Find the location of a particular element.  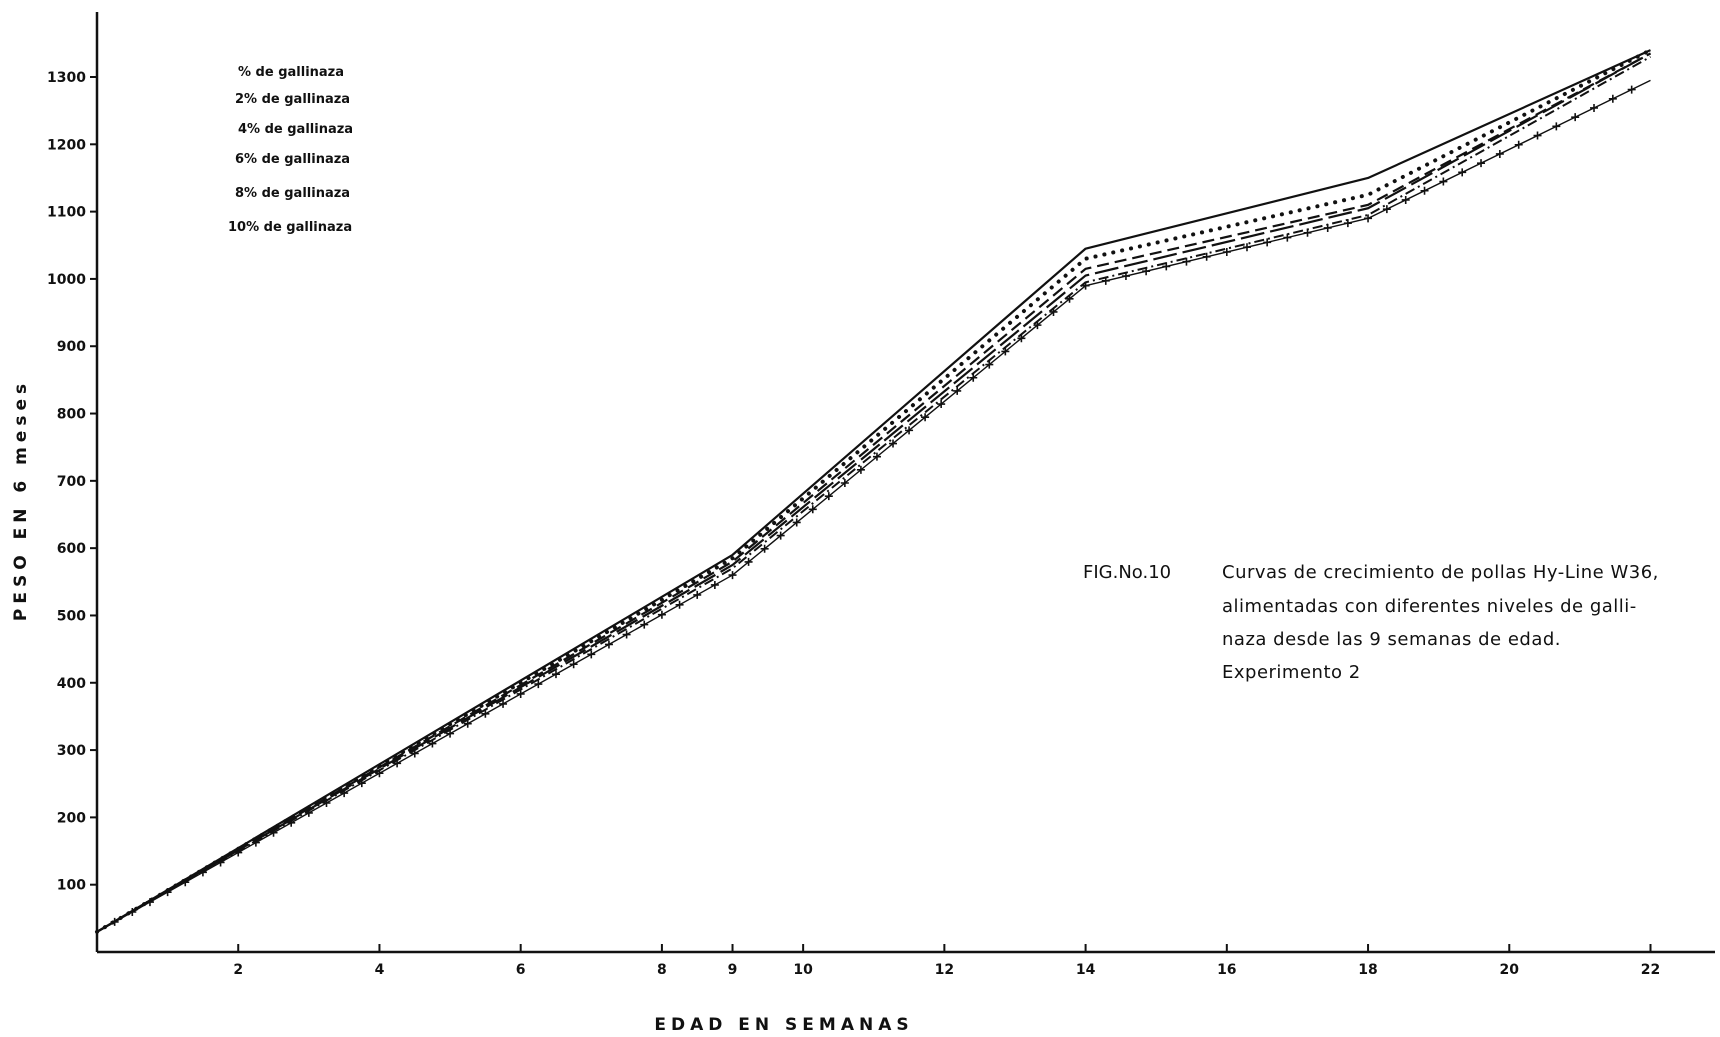

y-axis-title: PESO EN 6 meses is located at coordinates (21, 500).